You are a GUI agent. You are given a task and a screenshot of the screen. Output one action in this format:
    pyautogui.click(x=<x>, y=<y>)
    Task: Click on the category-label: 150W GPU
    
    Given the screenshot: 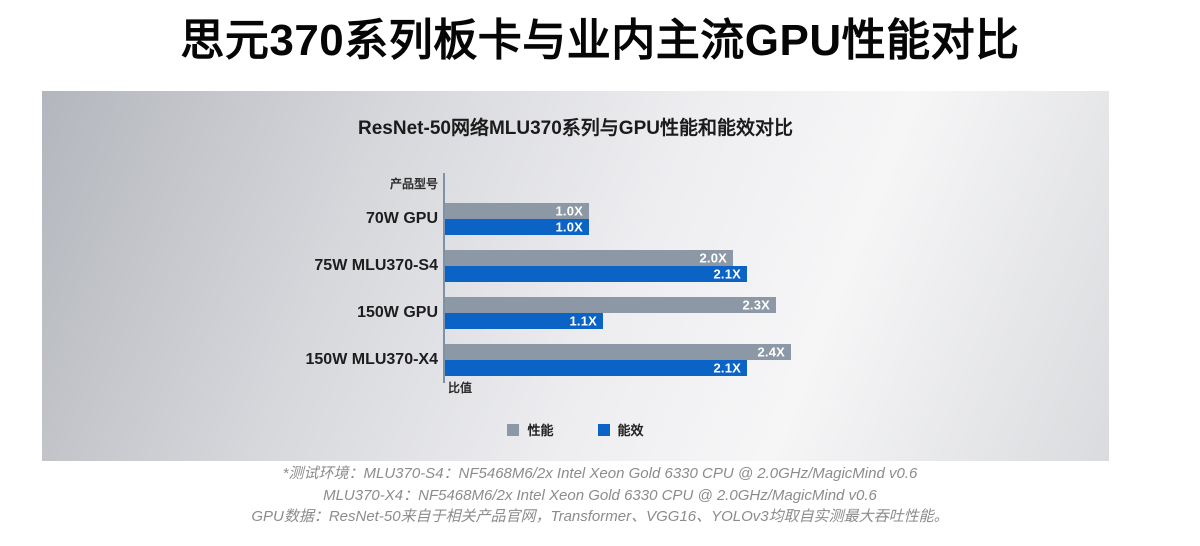 What is the action you would take?
    pyautogui.click(x=397, y=312)
    